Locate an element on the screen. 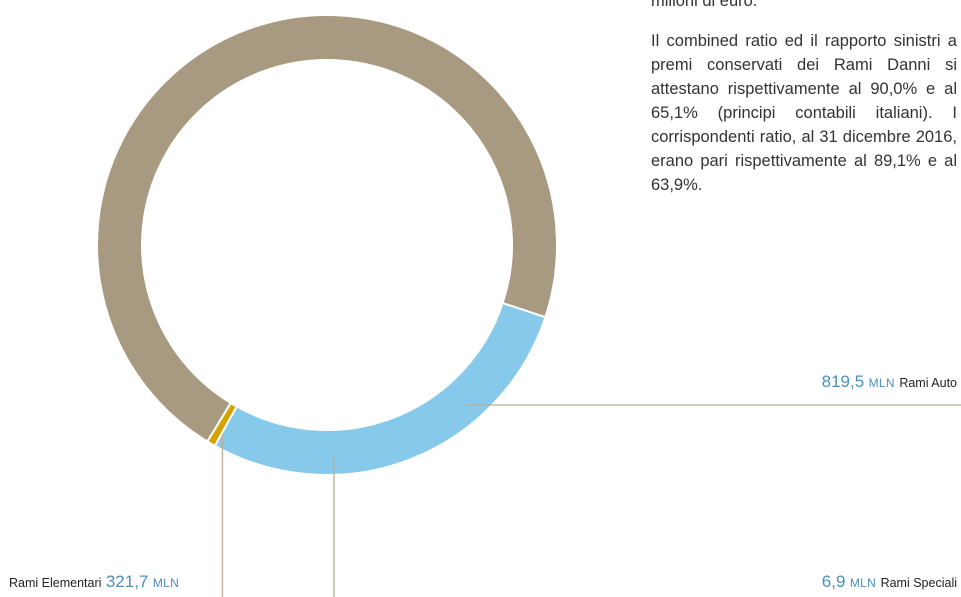  name-rami-speciali: Rami Speciali is located at coordinates (918, 583).